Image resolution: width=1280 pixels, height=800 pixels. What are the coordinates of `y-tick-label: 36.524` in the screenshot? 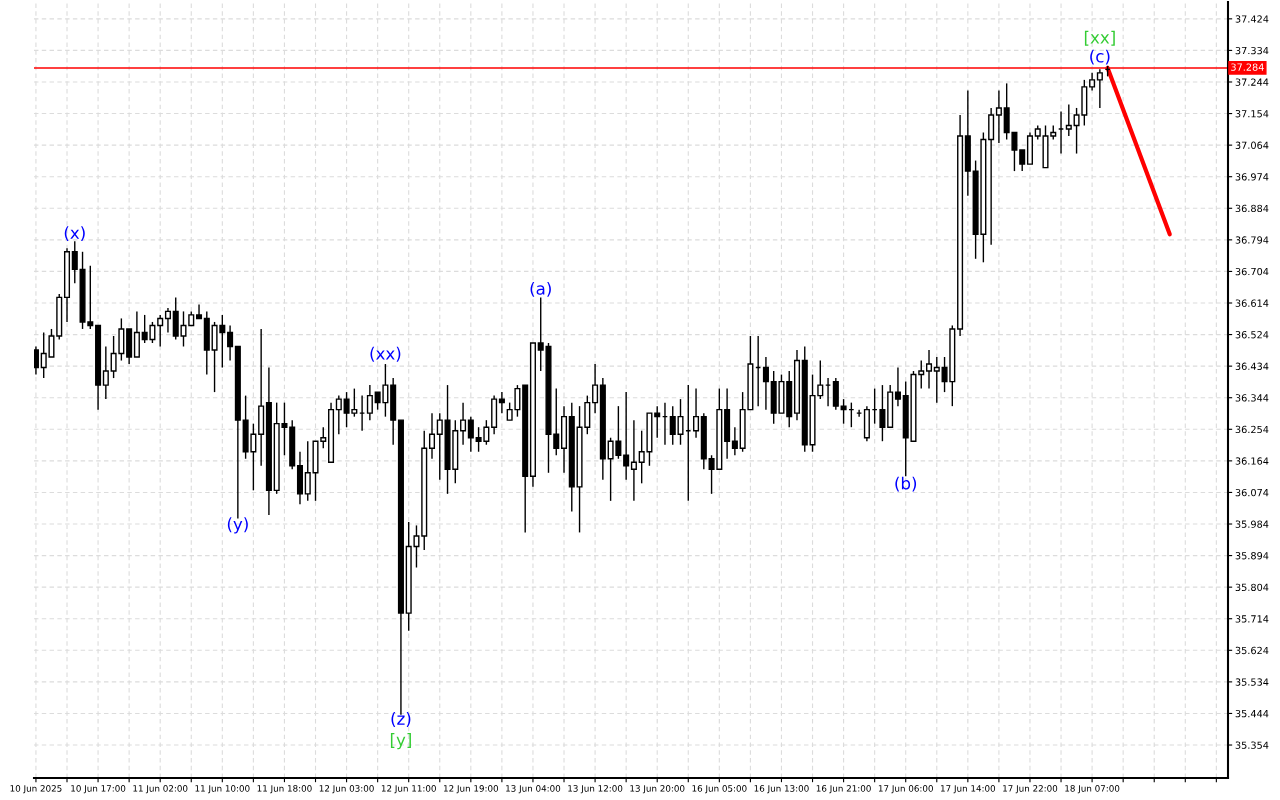 It's located at (1252, 335).